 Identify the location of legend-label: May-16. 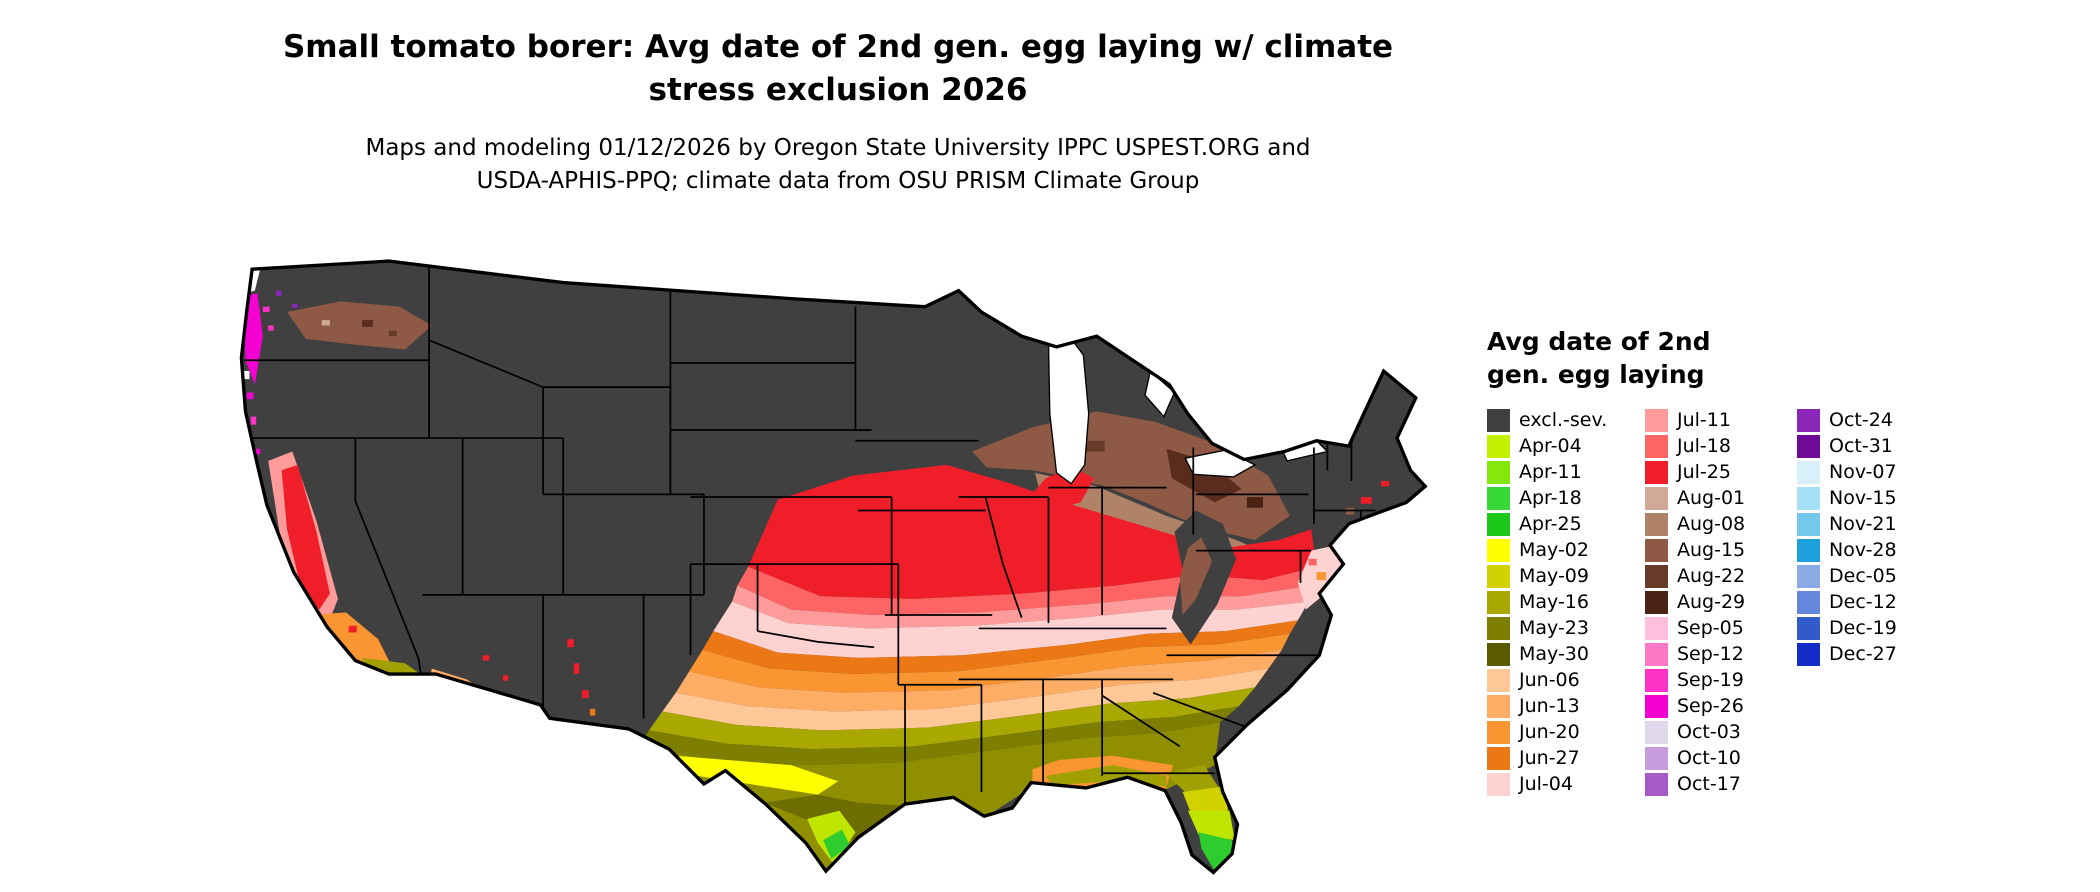
(1554, 602).